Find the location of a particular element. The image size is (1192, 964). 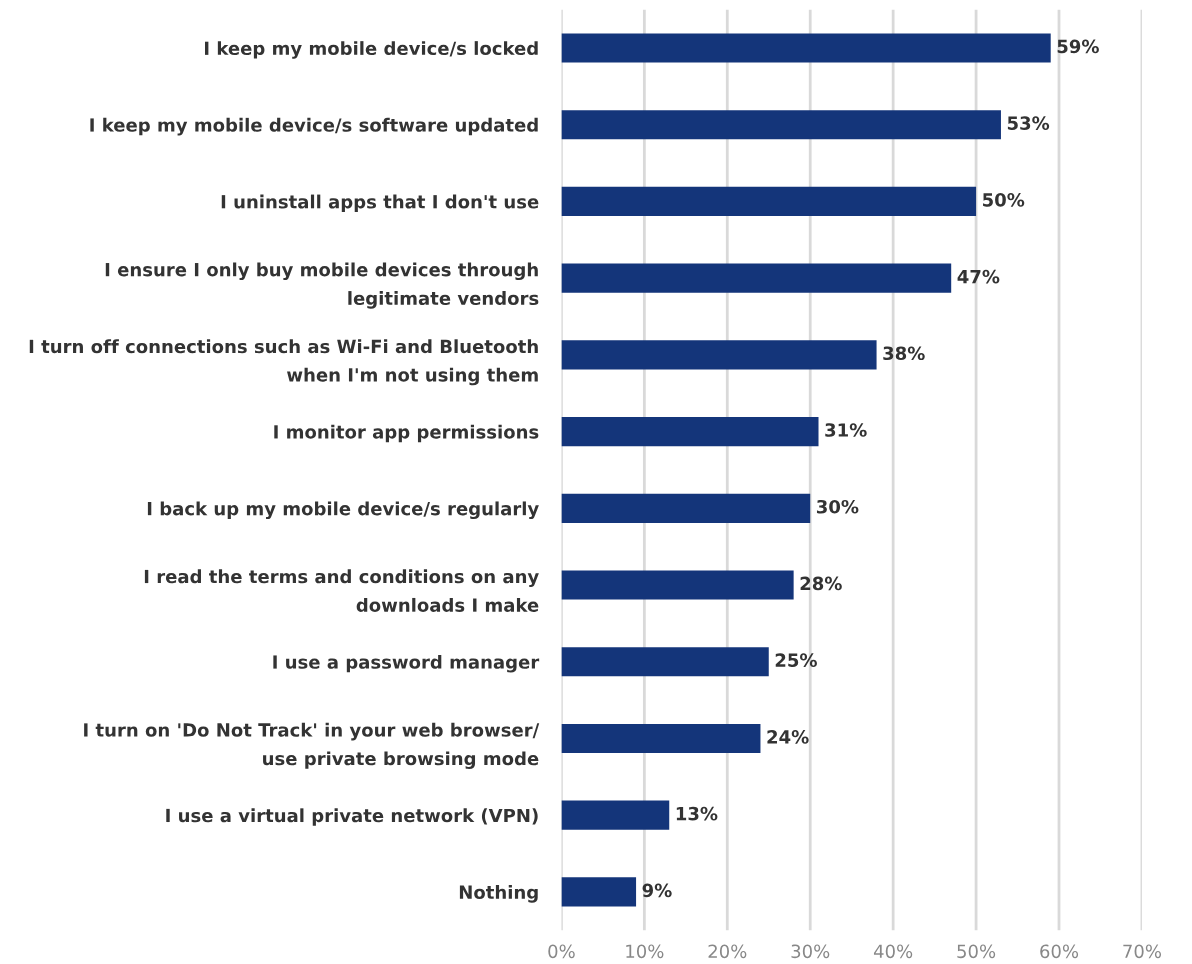

y-tick-label: I keep my mobile device/s locked is located at coordinates (371, 50).